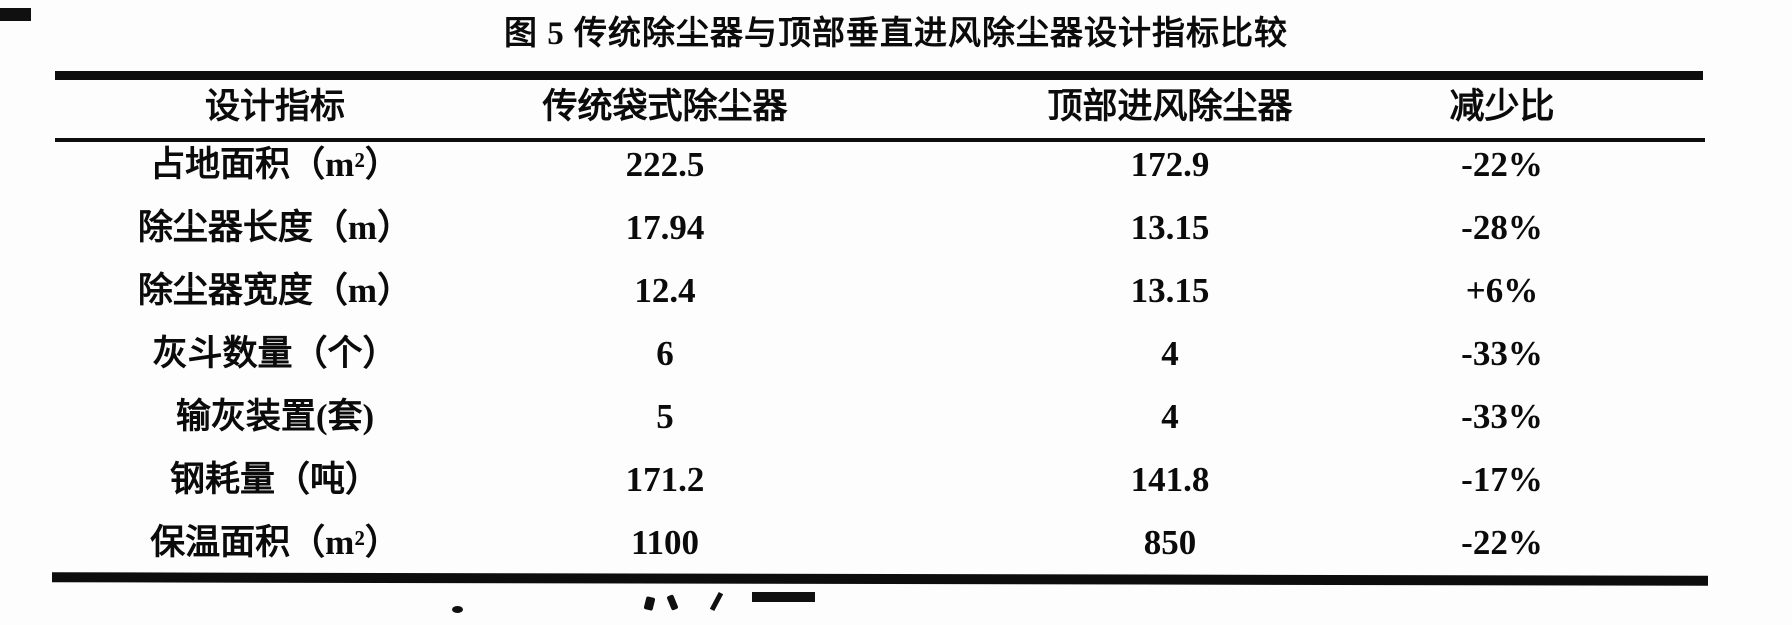 Image resolution: width=1792 pixels, height=625 pixels. Describe the element at coordinates (880, 579) in the screenshot. I see `table-bottom-border` at that location.